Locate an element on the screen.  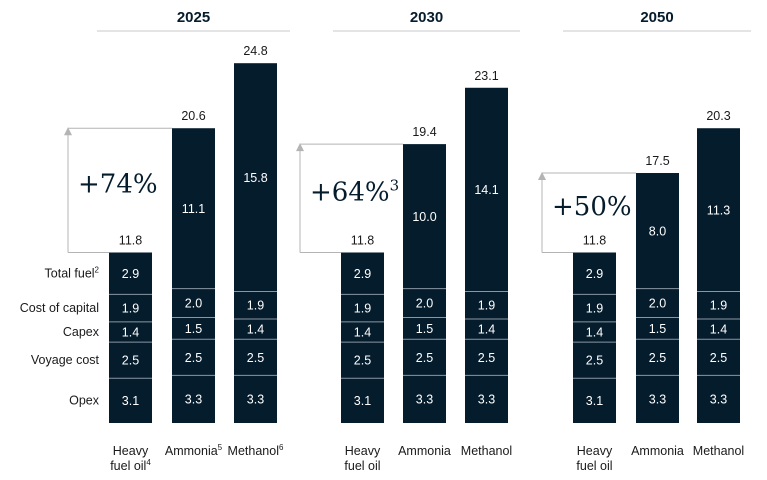
bar-total-label: 17.5 is located at coordinates (657, 161).